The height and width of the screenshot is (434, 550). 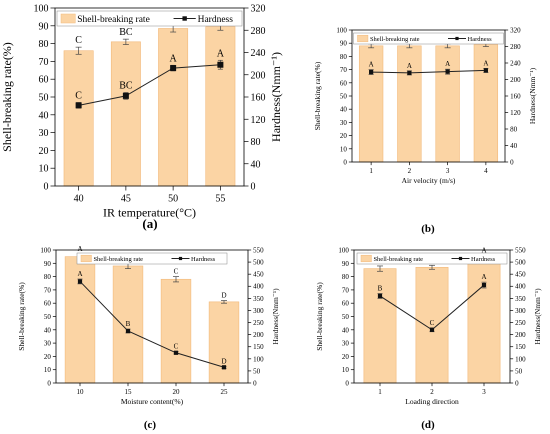 What do you see at coordinates (410, 171) in the screenshot?
I see `x-axis-tick-label: 2` at bounding box center [410, 171].